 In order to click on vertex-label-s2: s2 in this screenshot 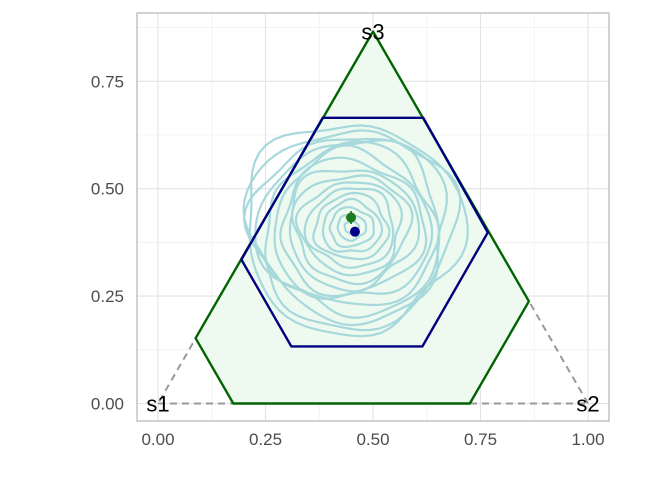, I will do `click(587, 404)`.